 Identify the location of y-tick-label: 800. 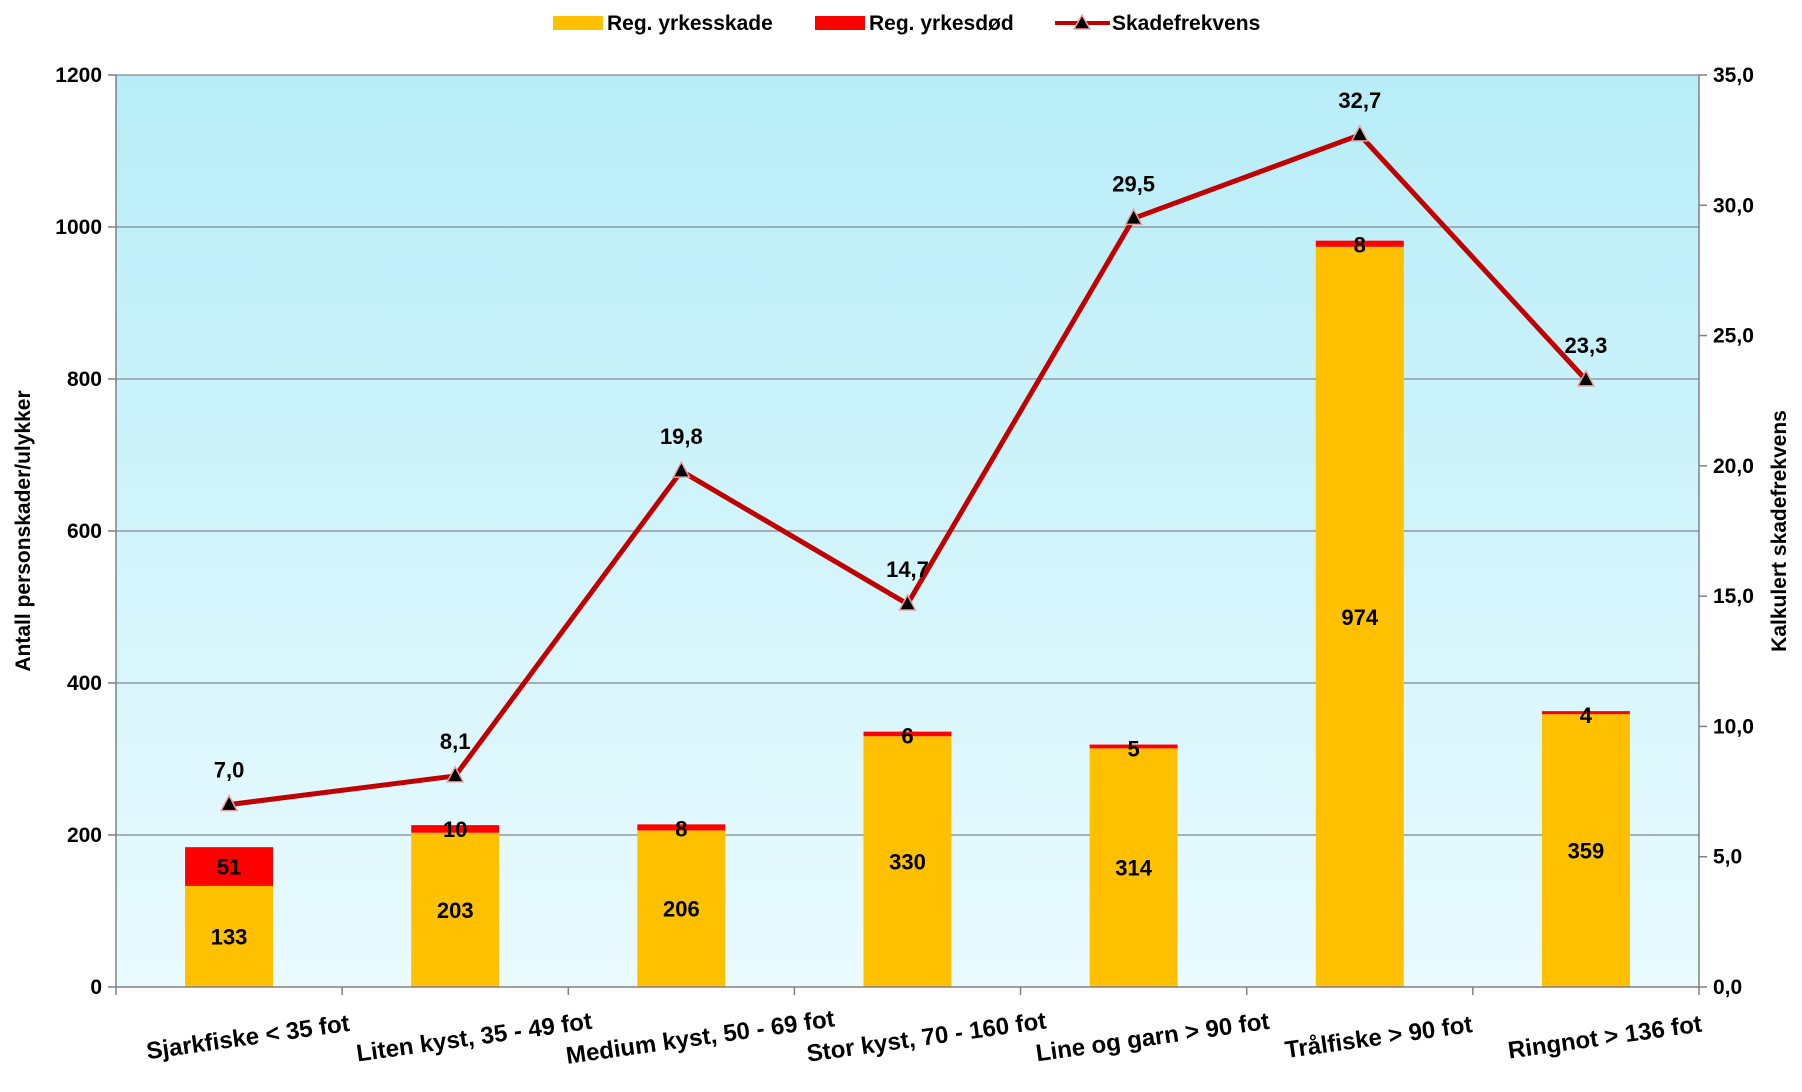
(84, 379).